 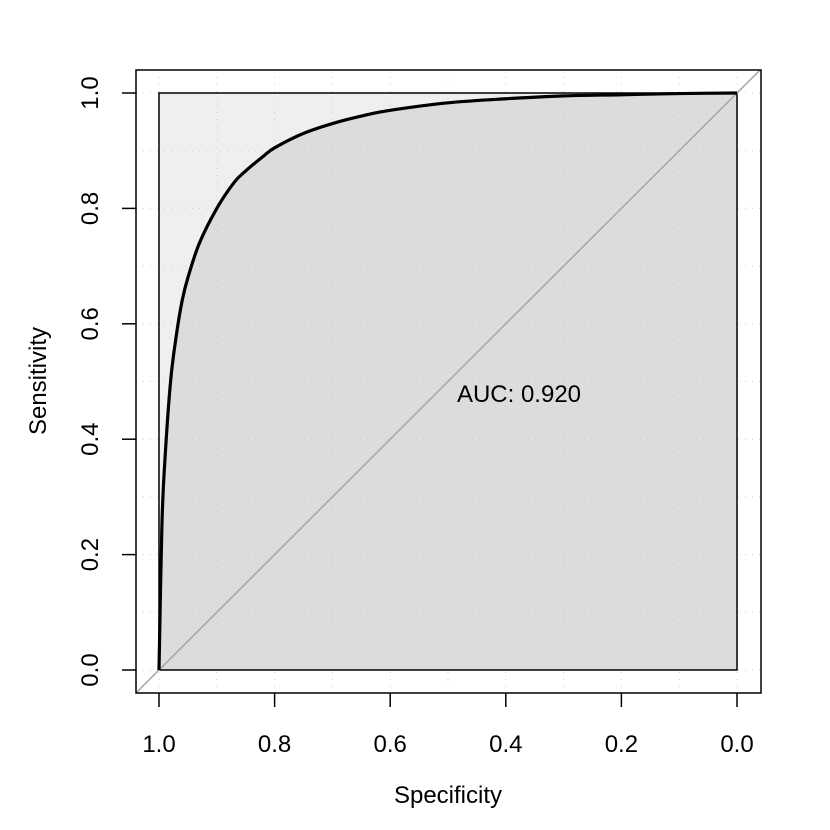 What do you see at coordinates (90, 669) in the screenshot?
I see `y-tick-label: 0.0` at bounding box center [90, 669].